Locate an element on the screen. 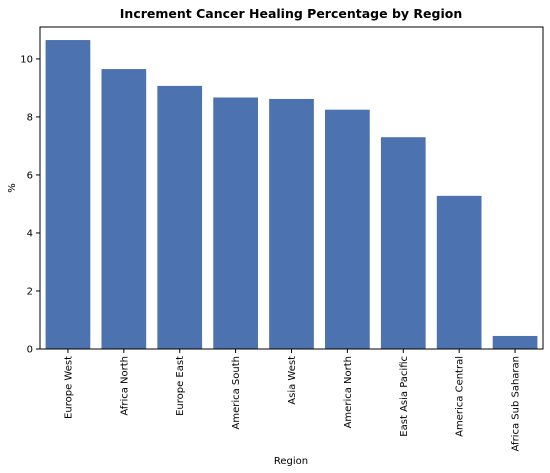  bar-america-north is located at coordinates (347, 229).